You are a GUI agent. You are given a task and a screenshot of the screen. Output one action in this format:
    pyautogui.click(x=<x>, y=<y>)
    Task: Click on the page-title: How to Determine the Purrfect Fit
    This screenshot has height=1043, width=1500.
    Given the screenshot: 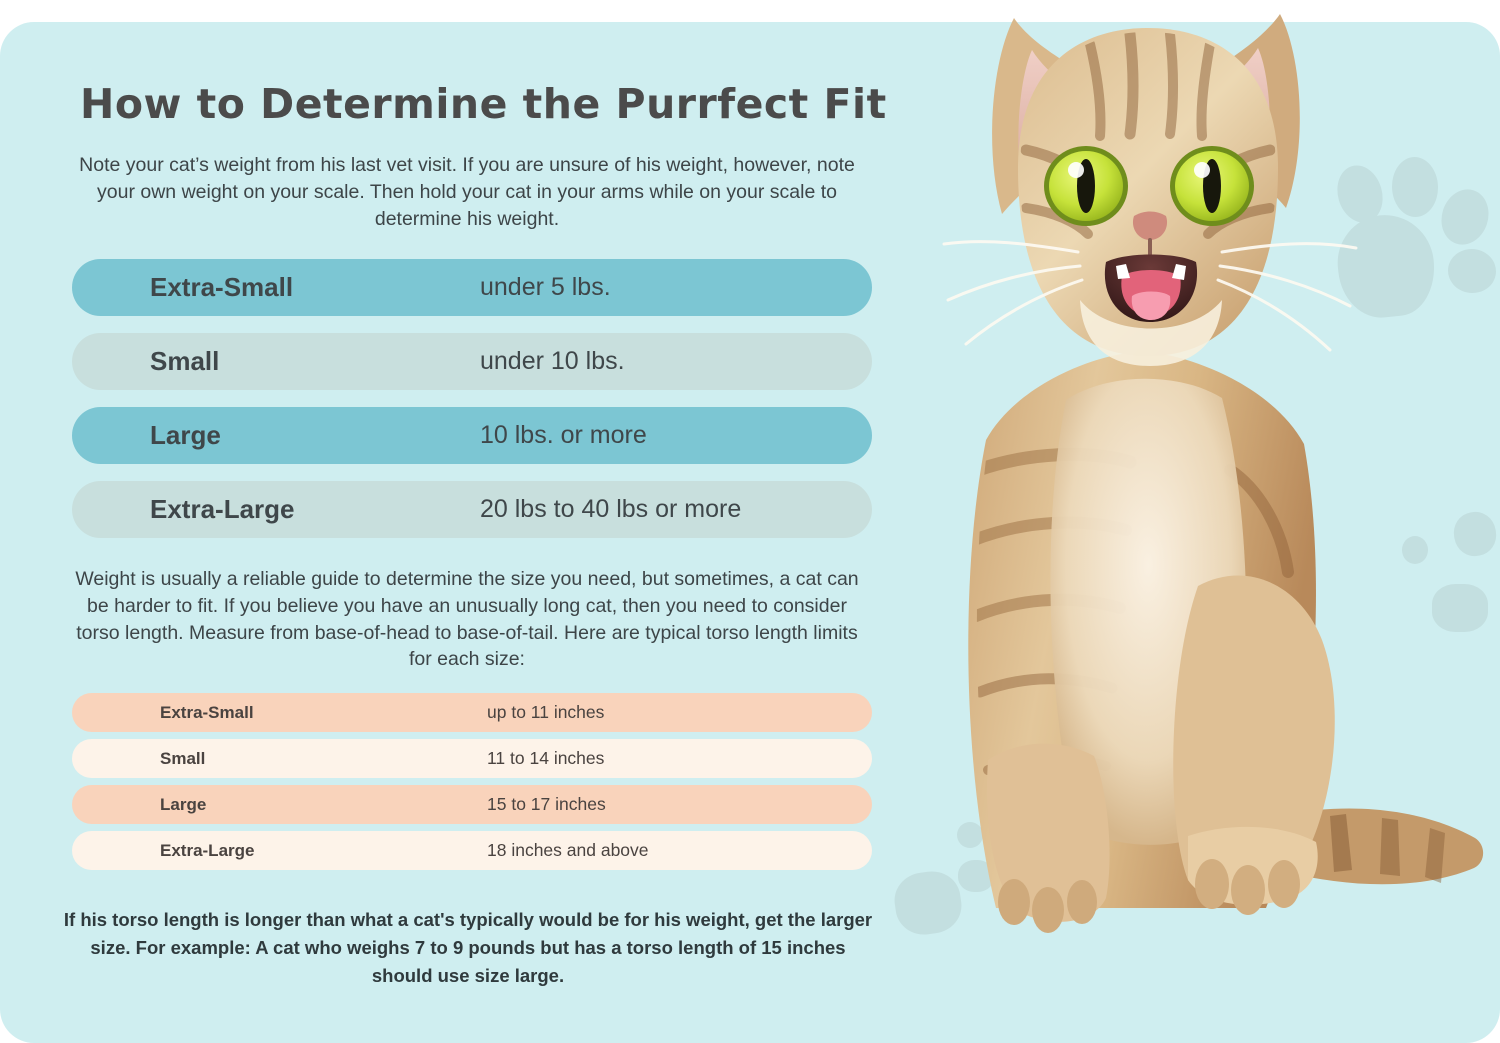 What is the action you would take?
    pyautogui.click(x=483, y=104)
    